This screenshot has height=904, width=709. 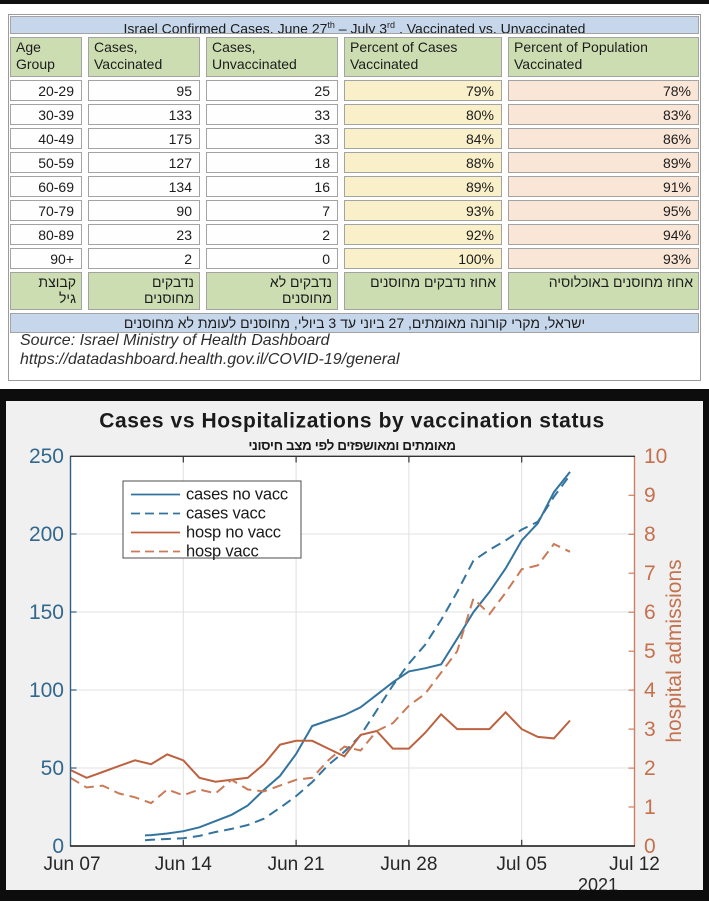 I want to click on svg-text: 9, so click(x=650, y=495).